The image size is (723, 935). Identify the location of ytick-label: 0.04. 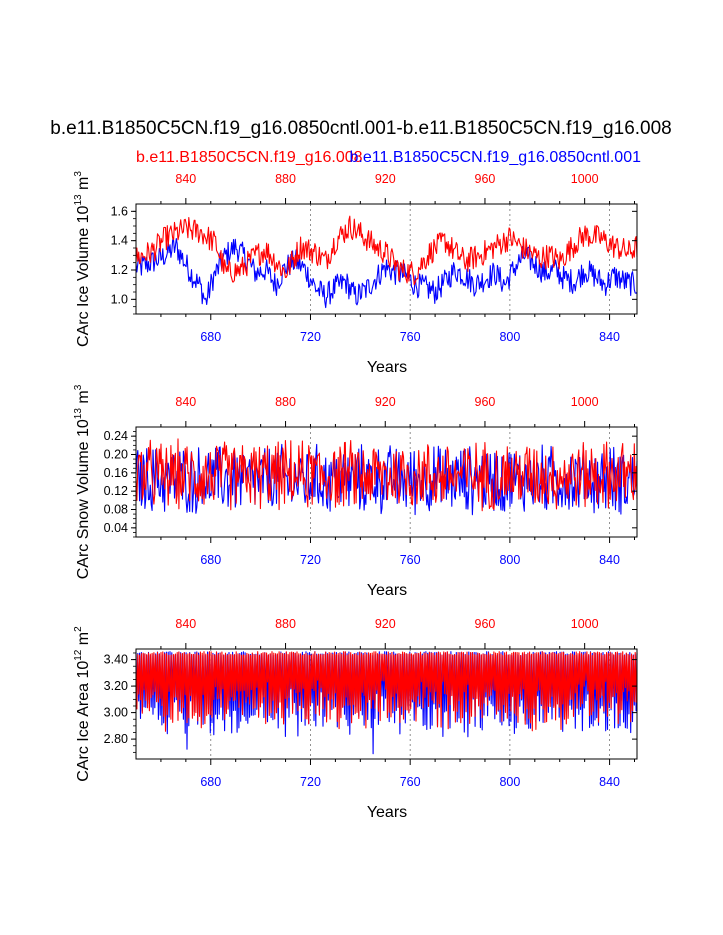
(116, 528).